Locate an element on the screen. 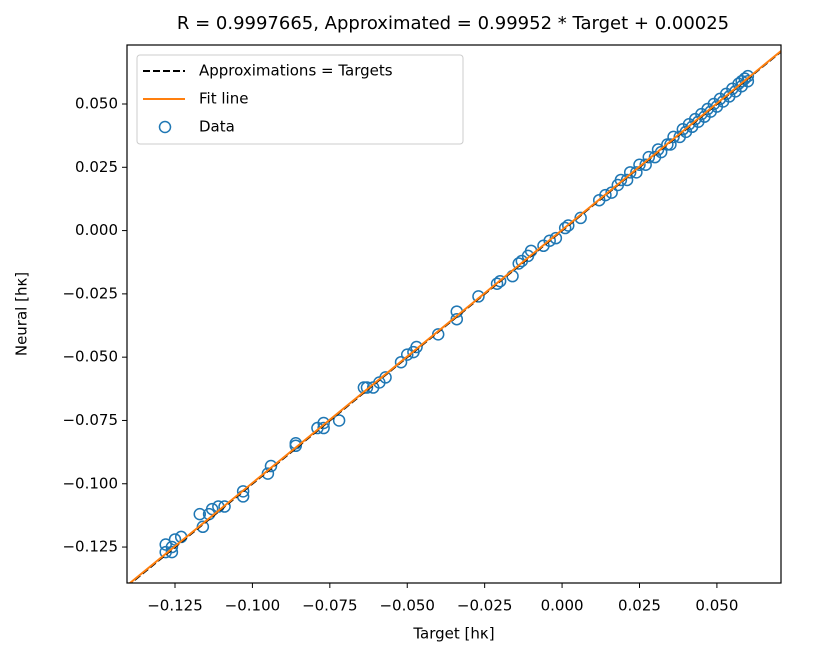 Image resolution: width=831 pixels, height=661 pixels. y-tick-label: 0.050 is located at coordinates (96, 103).